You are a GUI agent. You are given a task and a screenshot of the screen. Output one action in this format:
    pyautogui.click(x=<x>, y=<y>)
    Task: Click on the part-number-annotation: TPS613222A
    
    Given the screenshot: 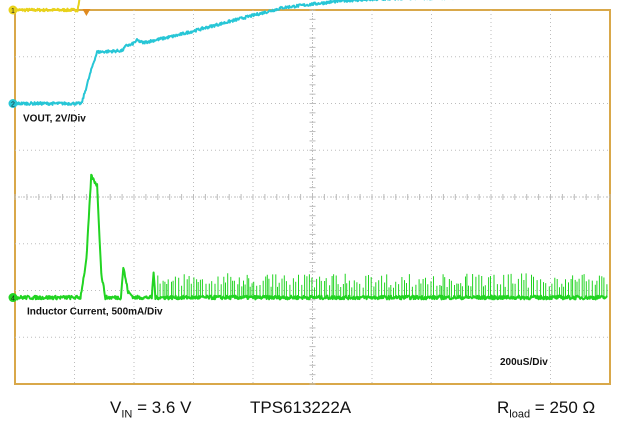 What is the action you would take?
    pyautogui.click(x=301, y=407)
    